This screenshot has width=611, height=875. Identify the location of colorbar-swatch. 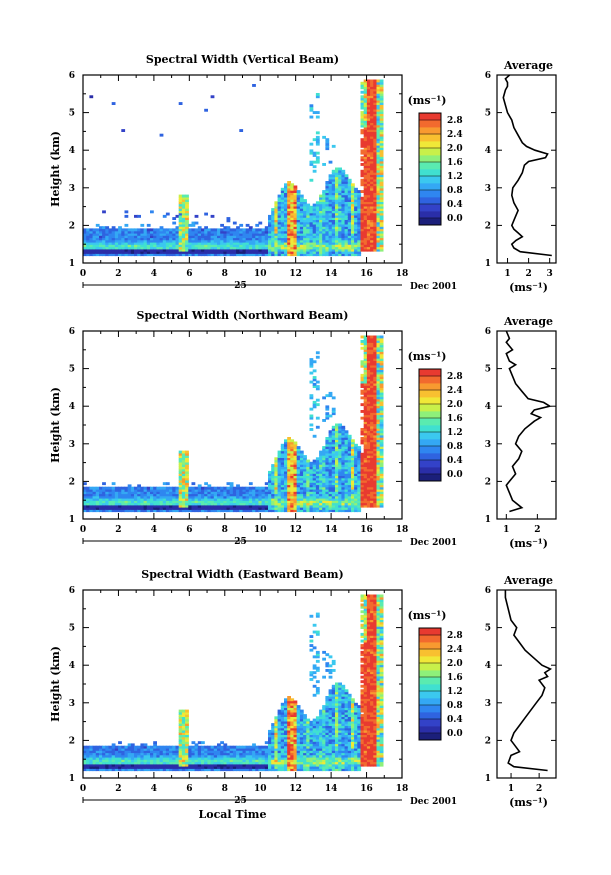
(430, 387).